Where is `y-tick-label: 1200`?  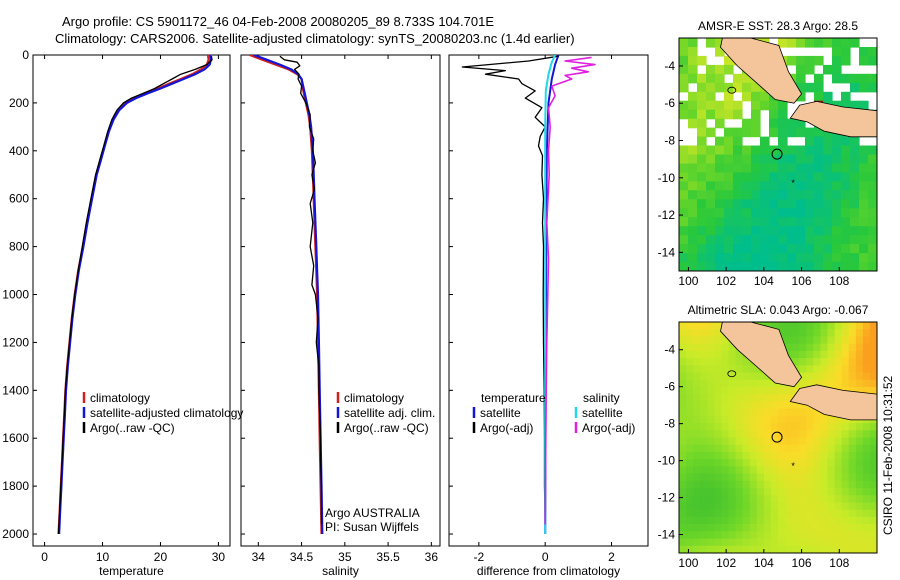 y-tick-label: 1200 is located at coordinates (15, 342).